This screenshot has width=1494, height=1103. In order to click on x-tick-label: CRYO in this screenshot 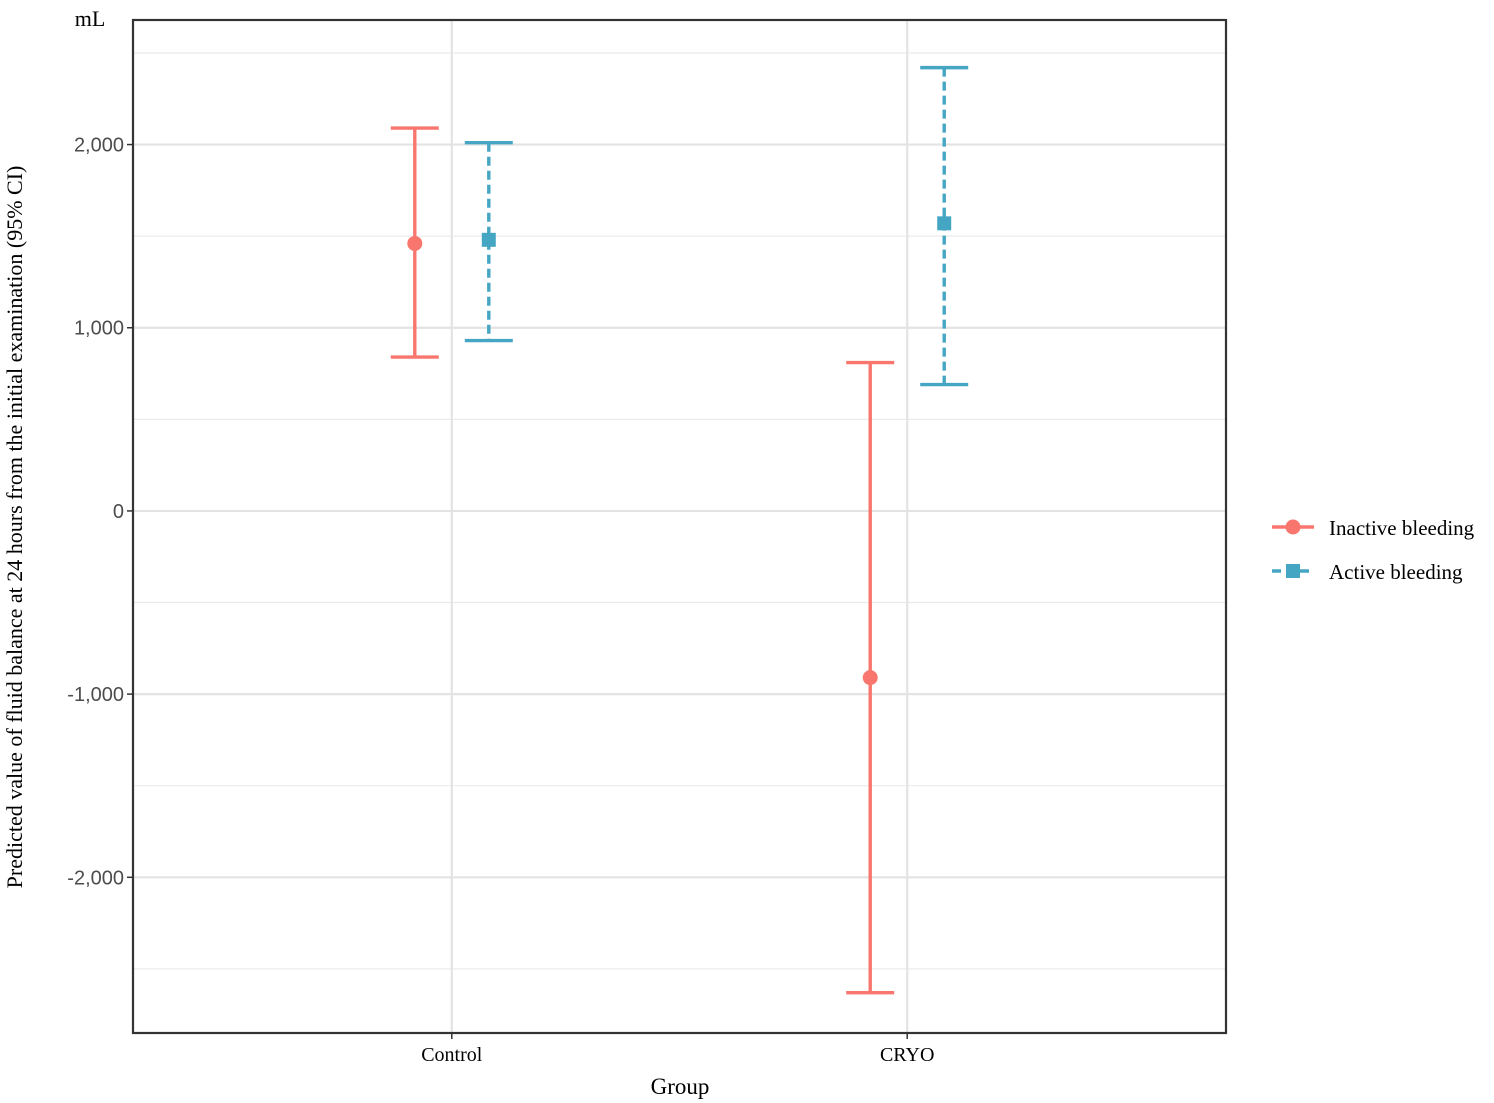, I will do `click(907, 1055)`.